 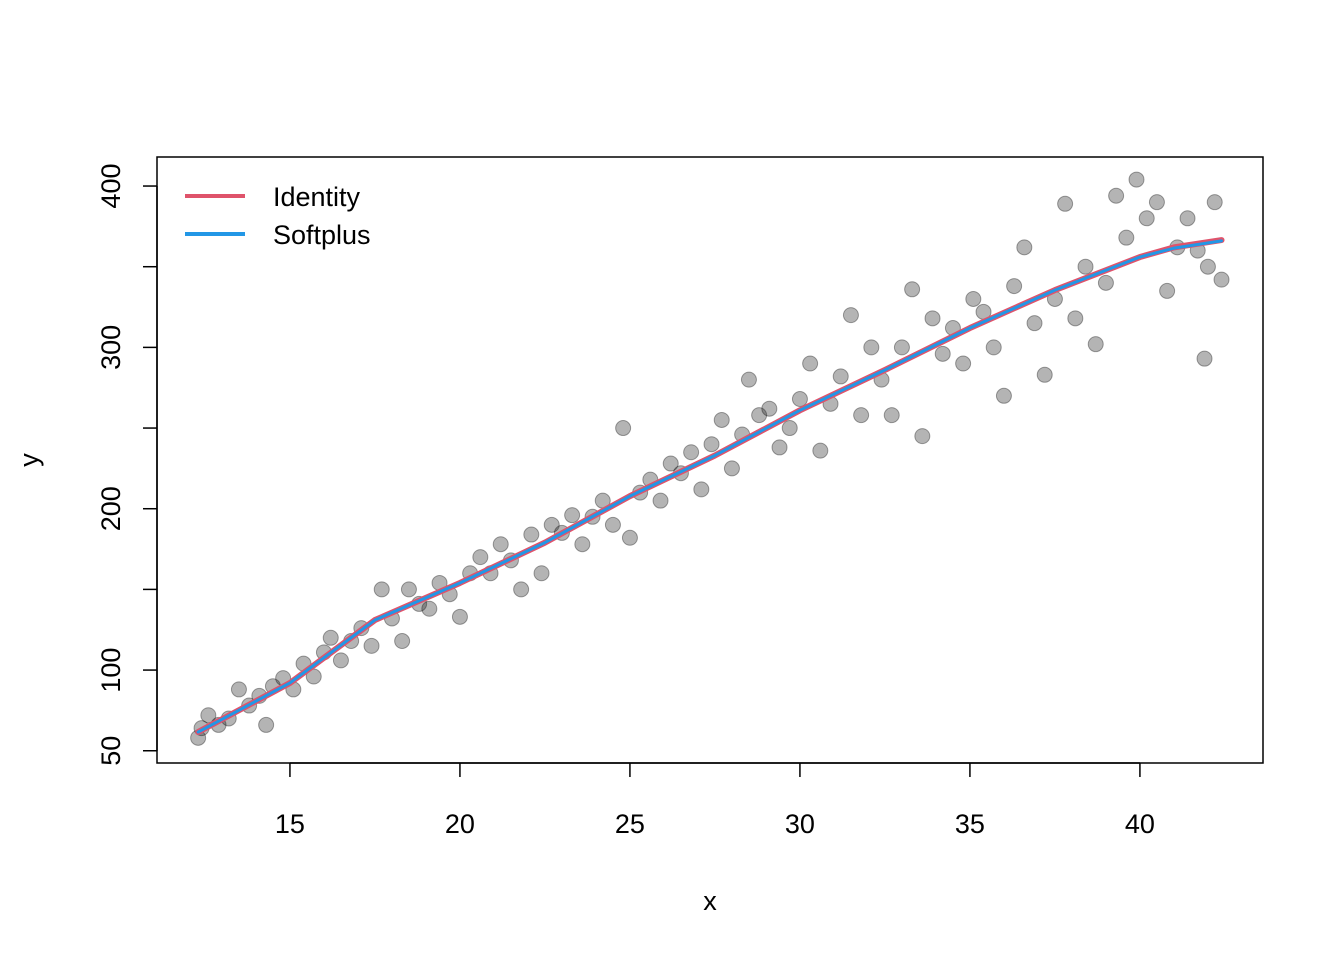 I want to click on y-tick-label: 100, so click(x=111, y=670).